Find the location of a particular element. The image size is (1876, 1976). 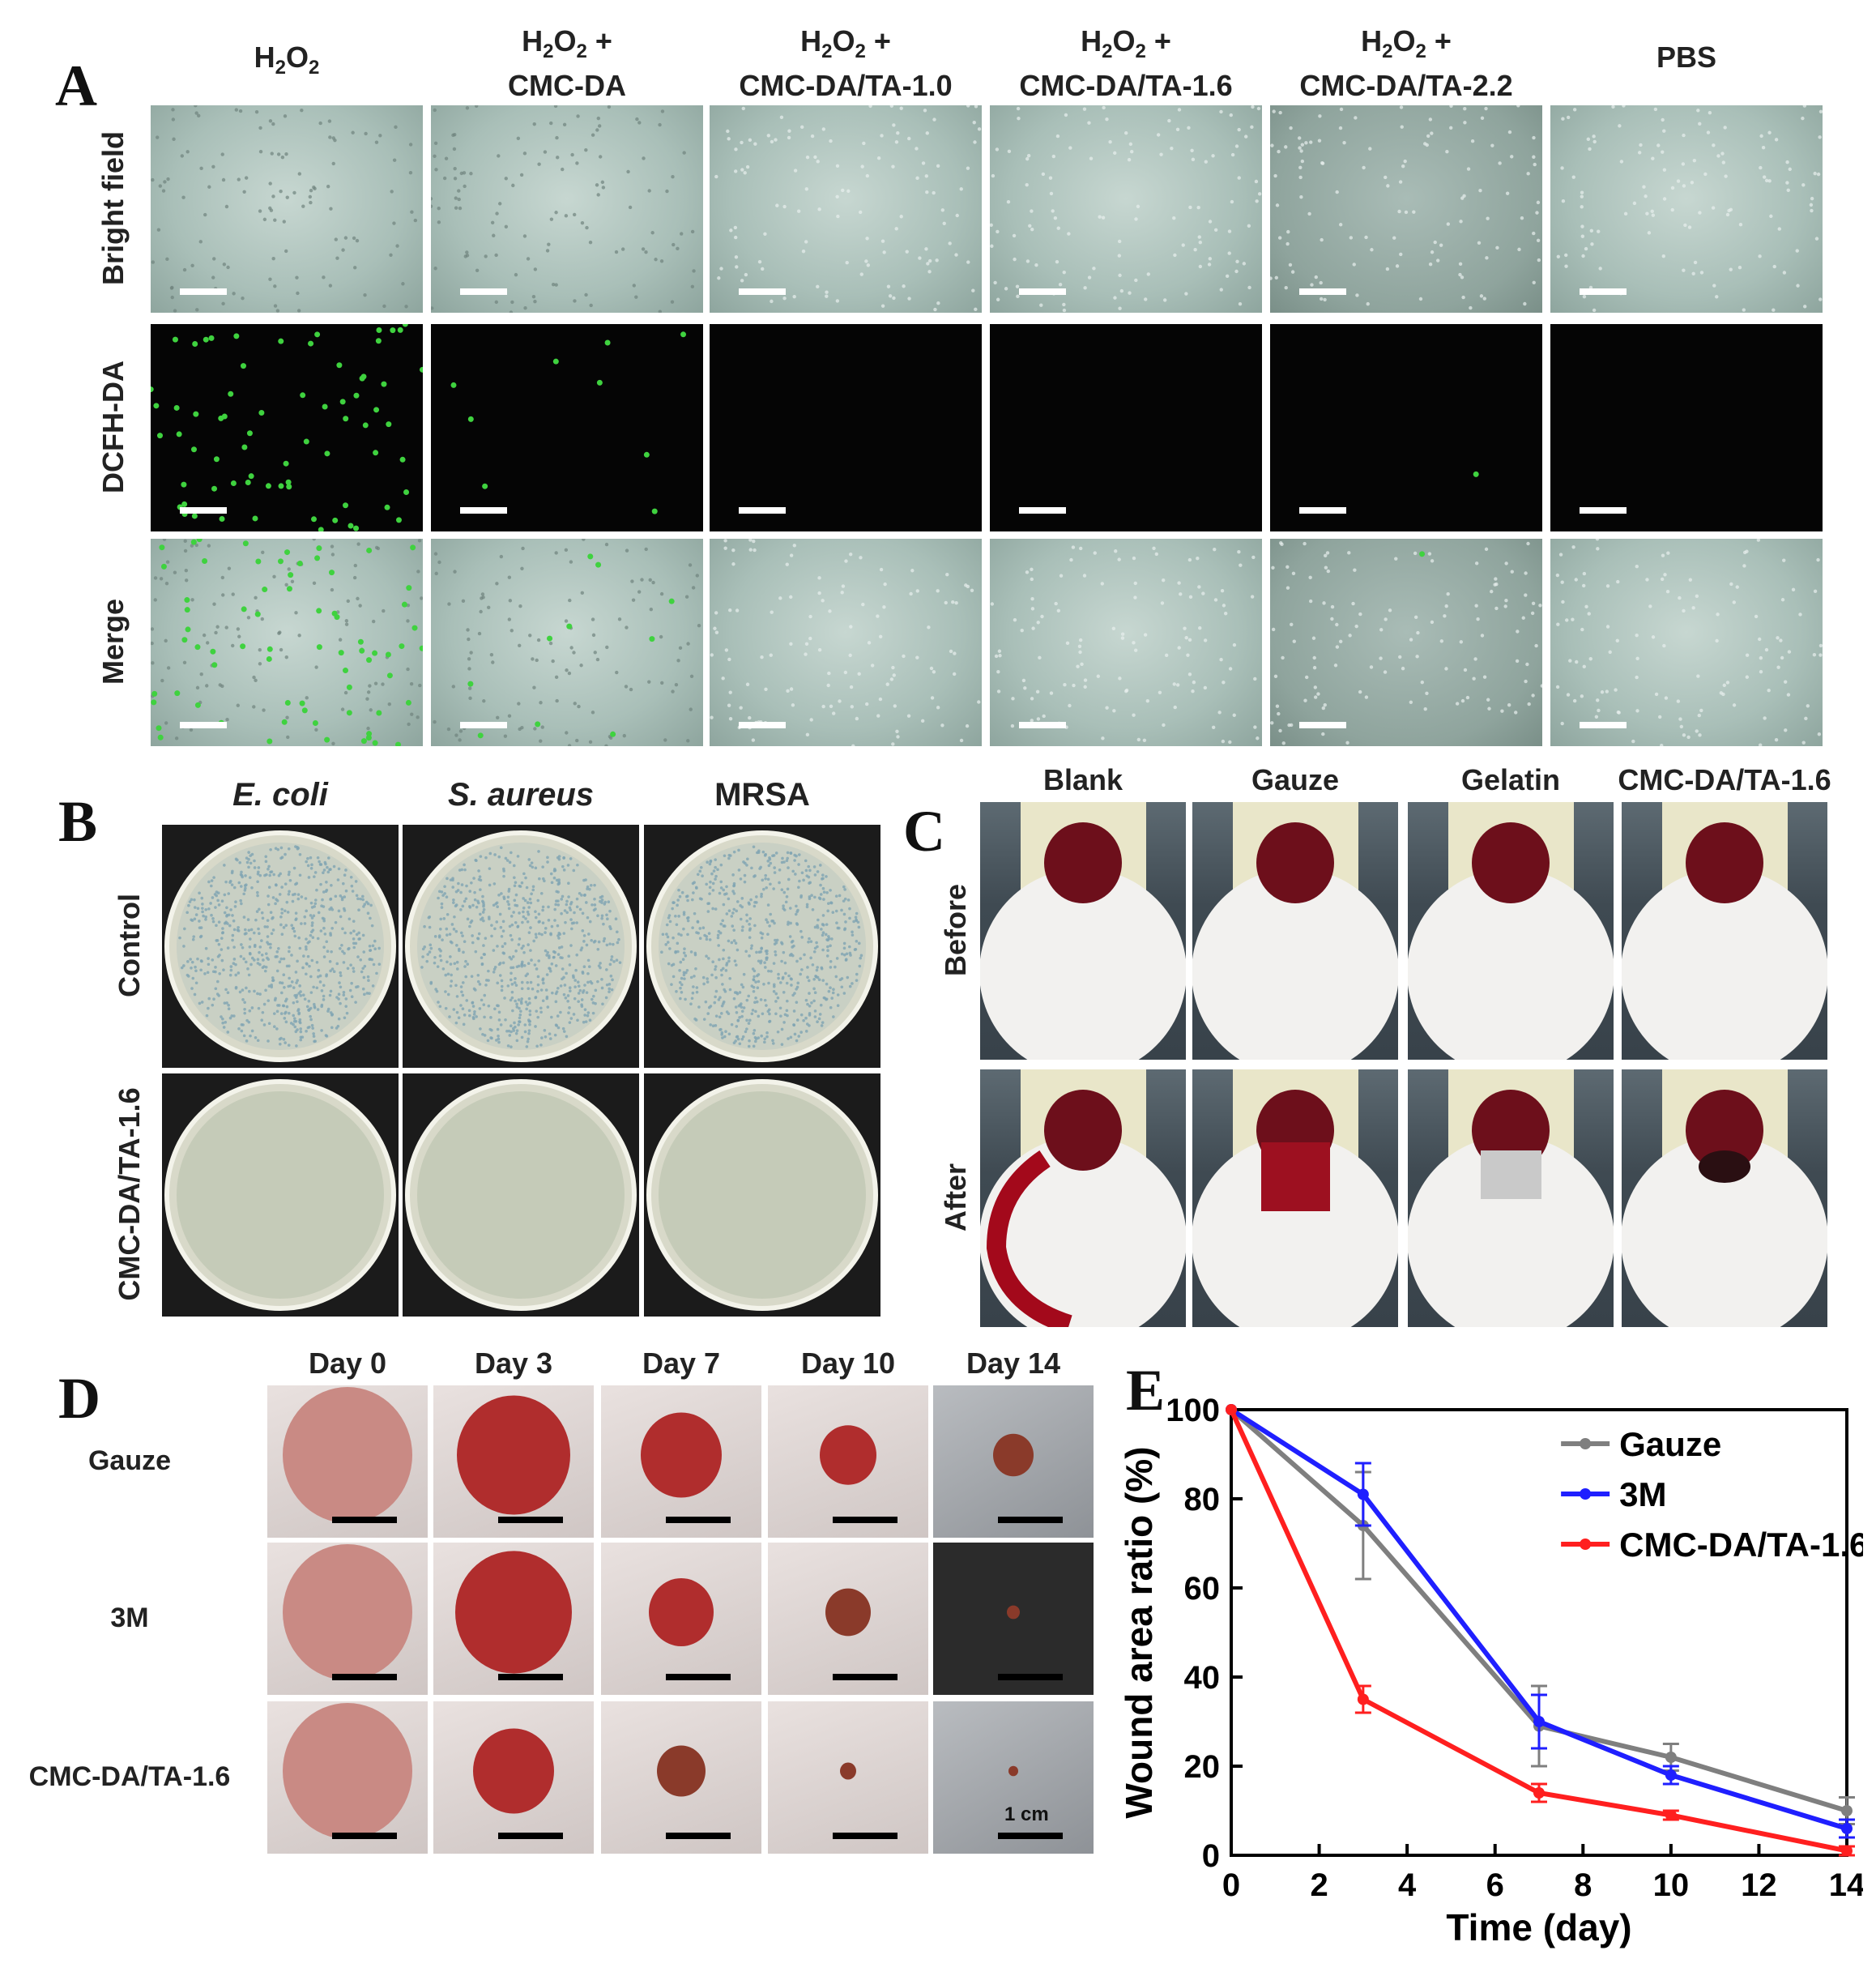

panel-b-column-header: MRSA is located at coordinates (762, 795).